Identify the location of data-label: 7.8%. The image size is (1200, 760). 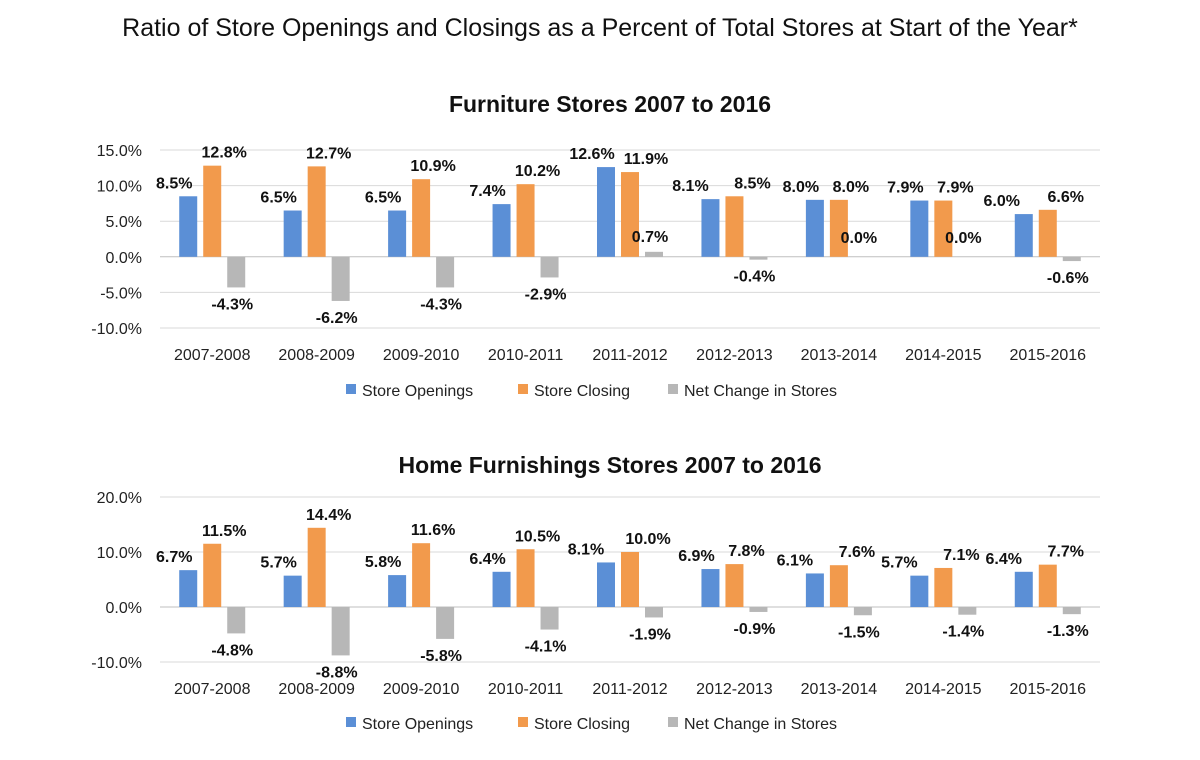
(746, 551).